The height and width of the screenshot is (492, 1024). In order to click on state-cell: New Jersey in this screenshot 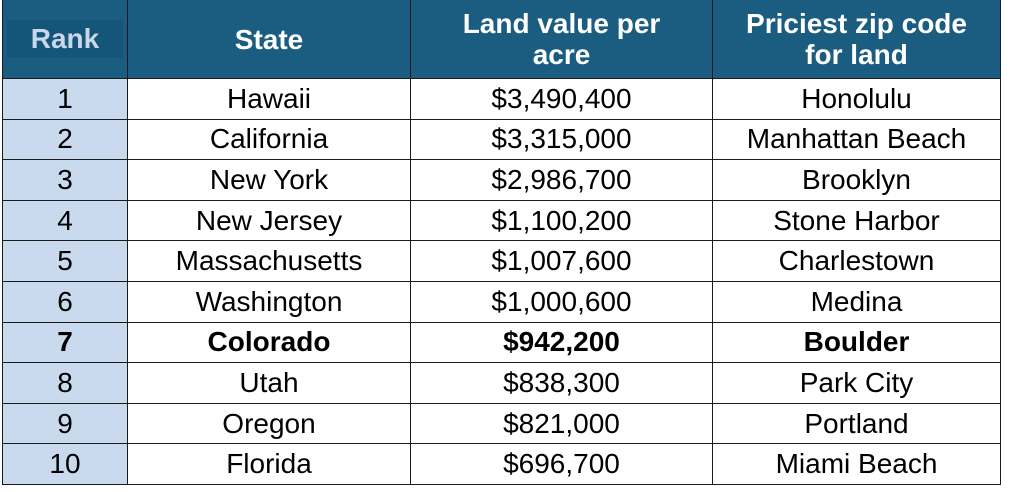, I will do `click(269, 220)`.